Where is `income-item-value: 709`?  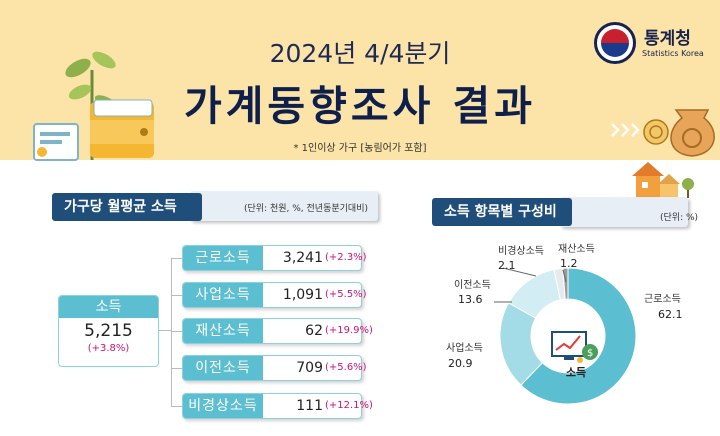 income-item-value: 709 is located at coordinates (309, 368).